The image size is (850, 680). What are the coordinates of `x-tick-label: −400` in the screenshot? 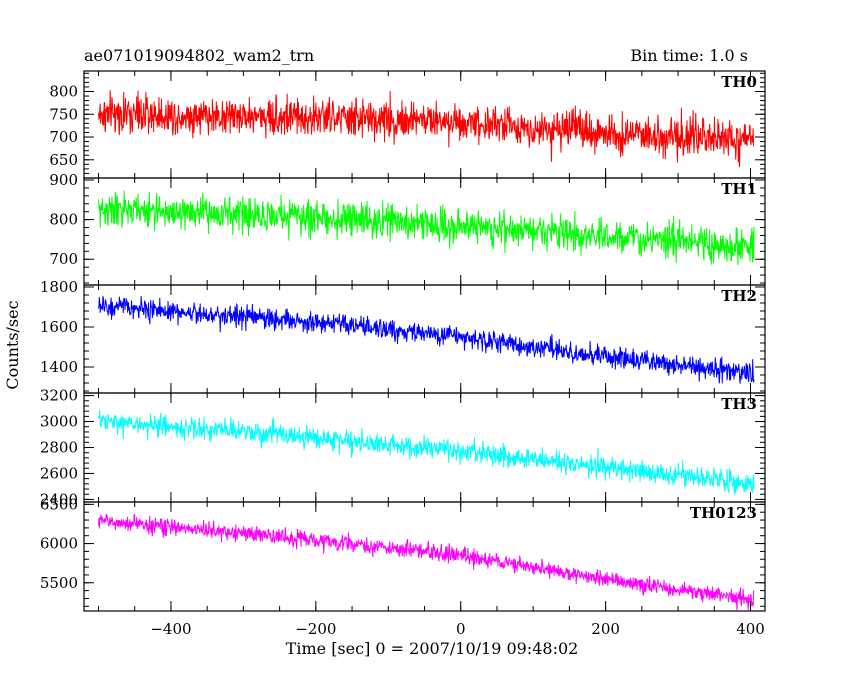 It's located at (170, 629).